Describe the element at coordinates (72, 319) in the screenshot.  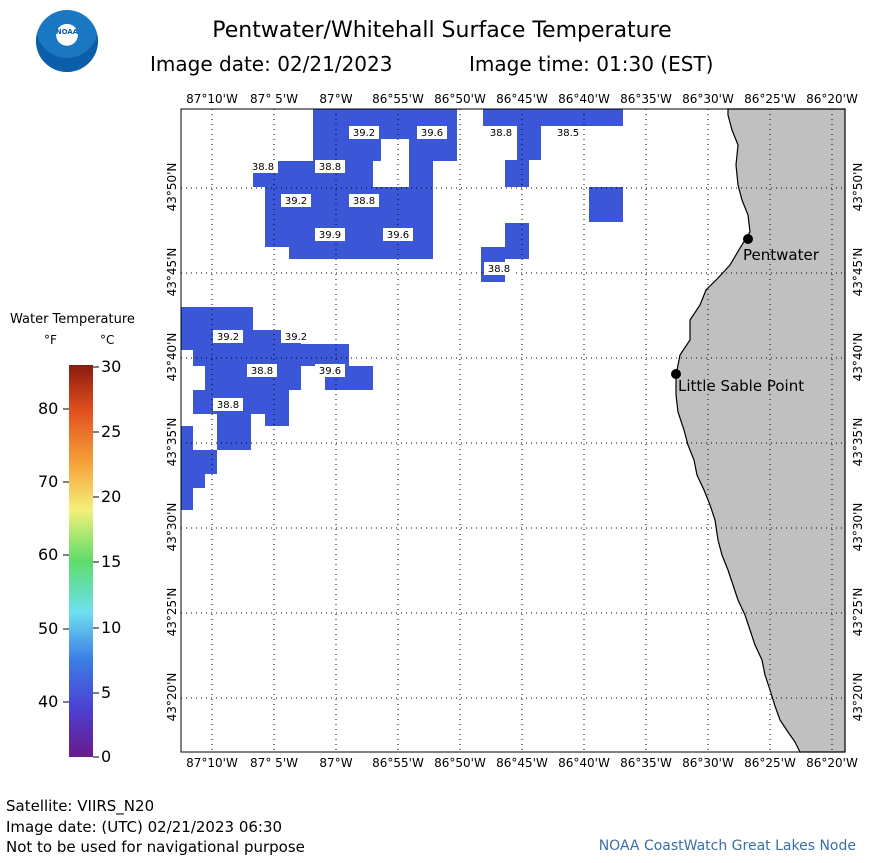
I see `legend-title: Water Temperature` at that location.